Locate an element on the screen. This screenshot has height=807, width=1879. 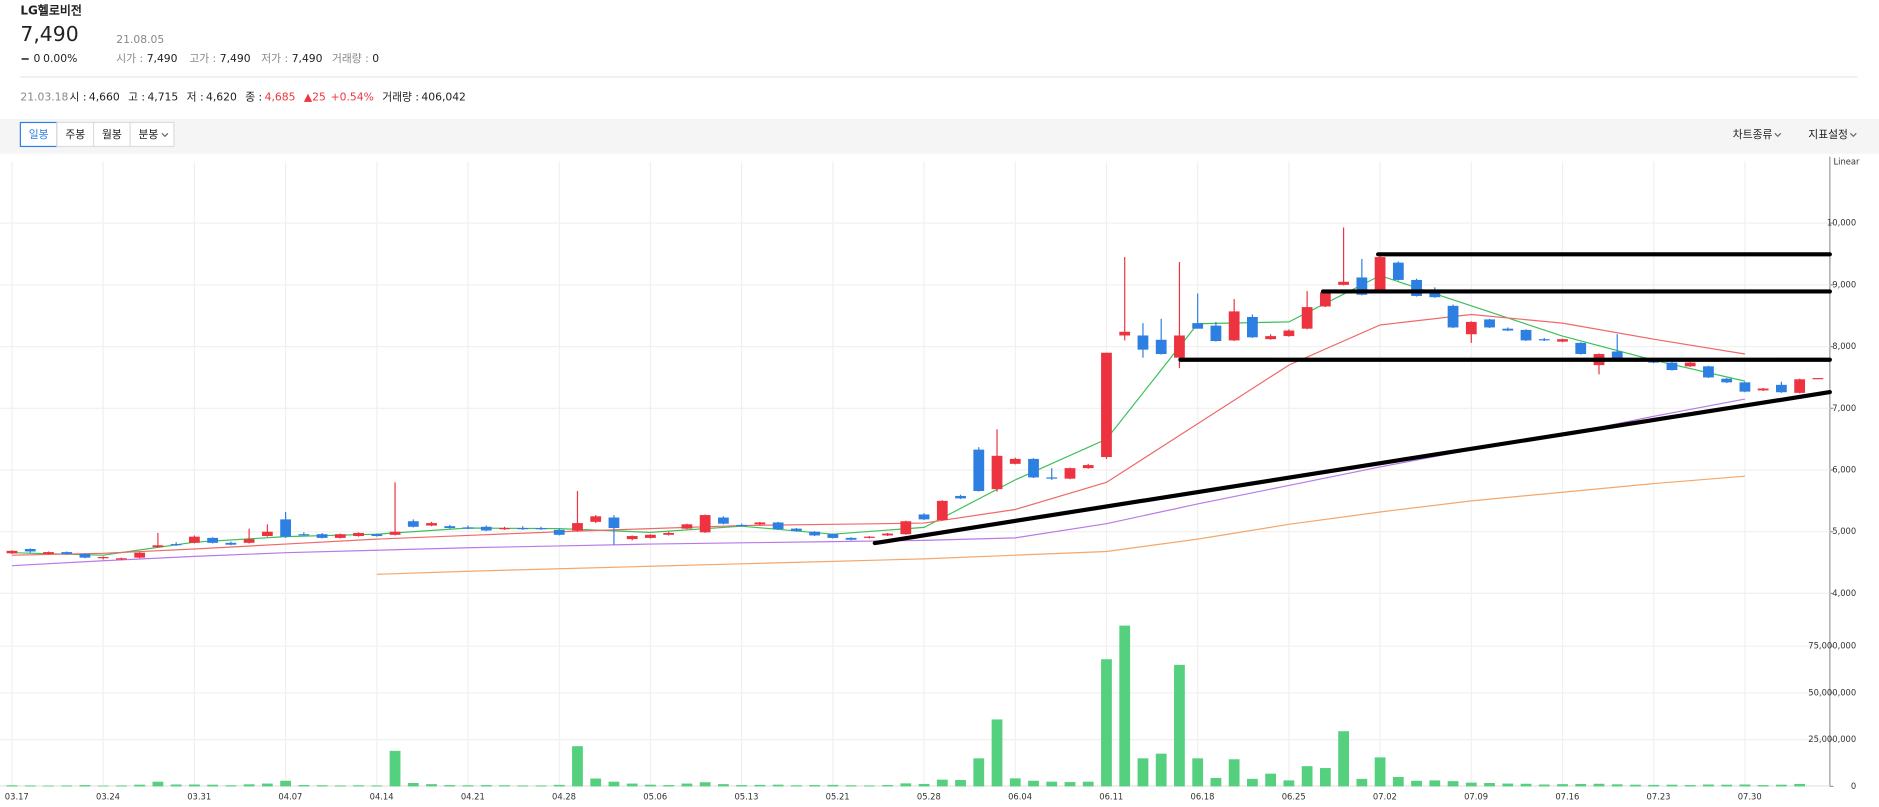
stat-label: 거래량 : is located at coordinates (350, 58).